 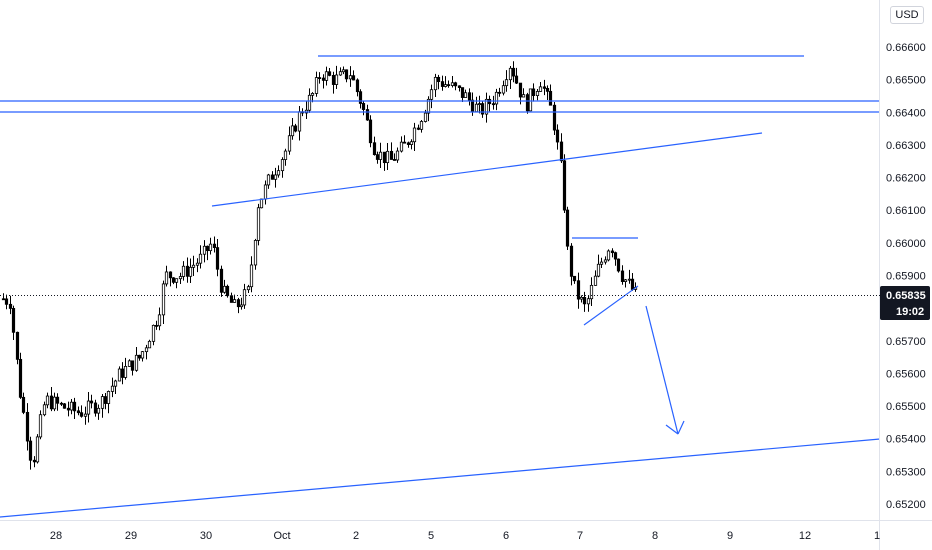 What do you see at coordinates (906, 342) in the screenshot?
I see `price-tick-label: 0.65700` at bounding box center [906, 342].